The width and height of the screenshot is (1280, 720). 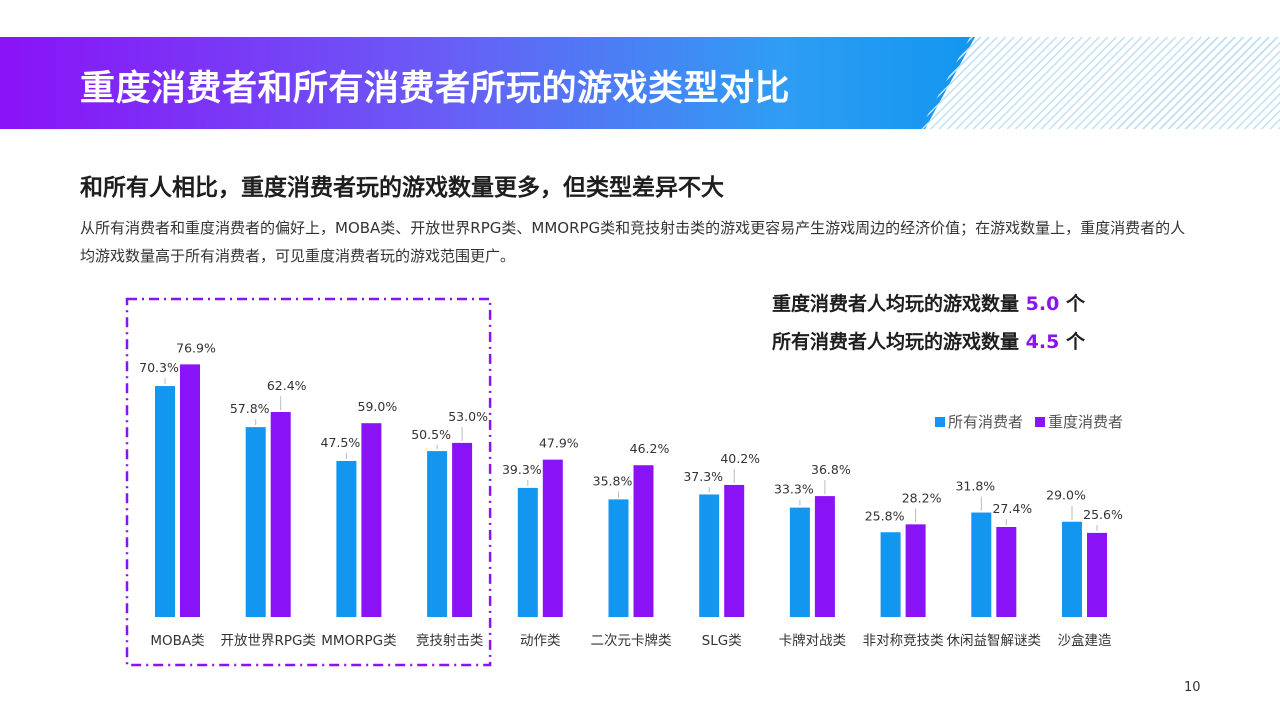 I want to click on page-number: 10, so click(x=1192, y=687).